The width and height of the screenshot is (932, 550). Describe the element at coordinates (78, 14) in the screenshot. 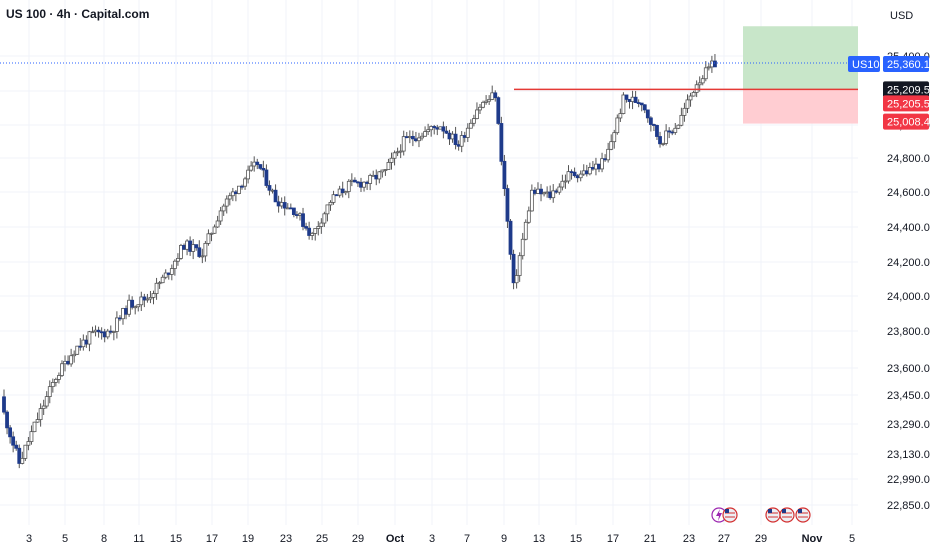

I see `chart-title: US 100 · 4h · Capital.com` at that location.